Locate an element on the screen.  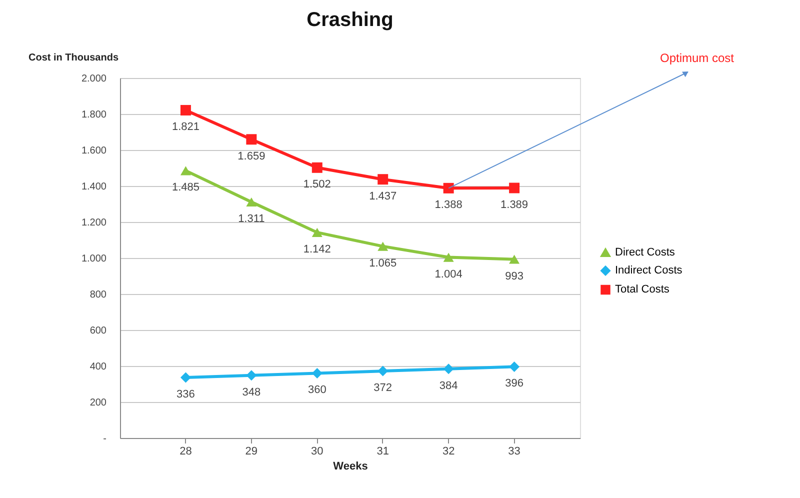
data-label: 1.485 is located at coordinates (186, 188).